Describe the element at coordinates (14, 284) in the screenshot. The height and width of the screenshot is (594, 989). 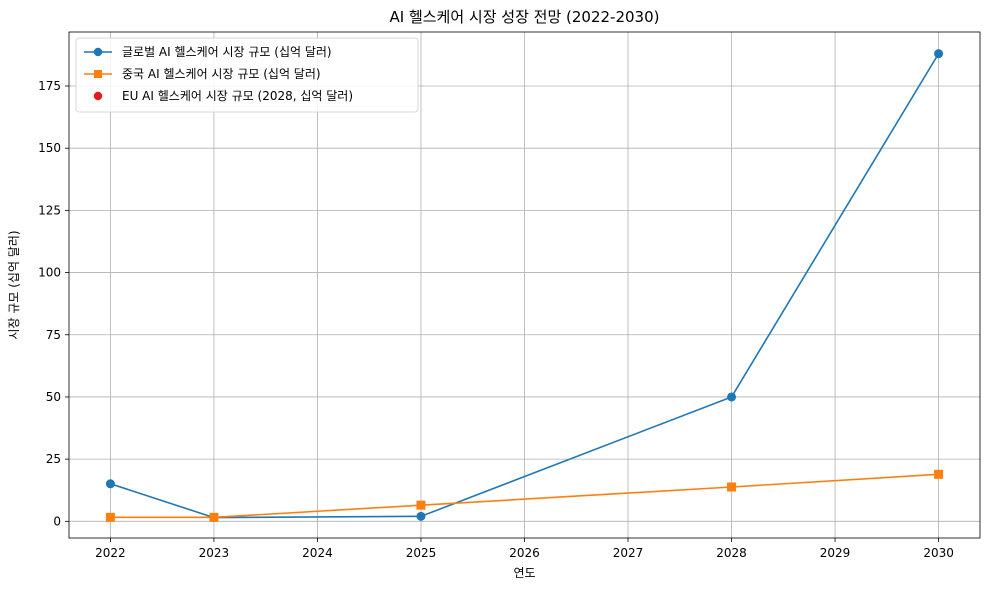
I see `y-axis-label: 시장 규모 (십억 달러)` at that location.